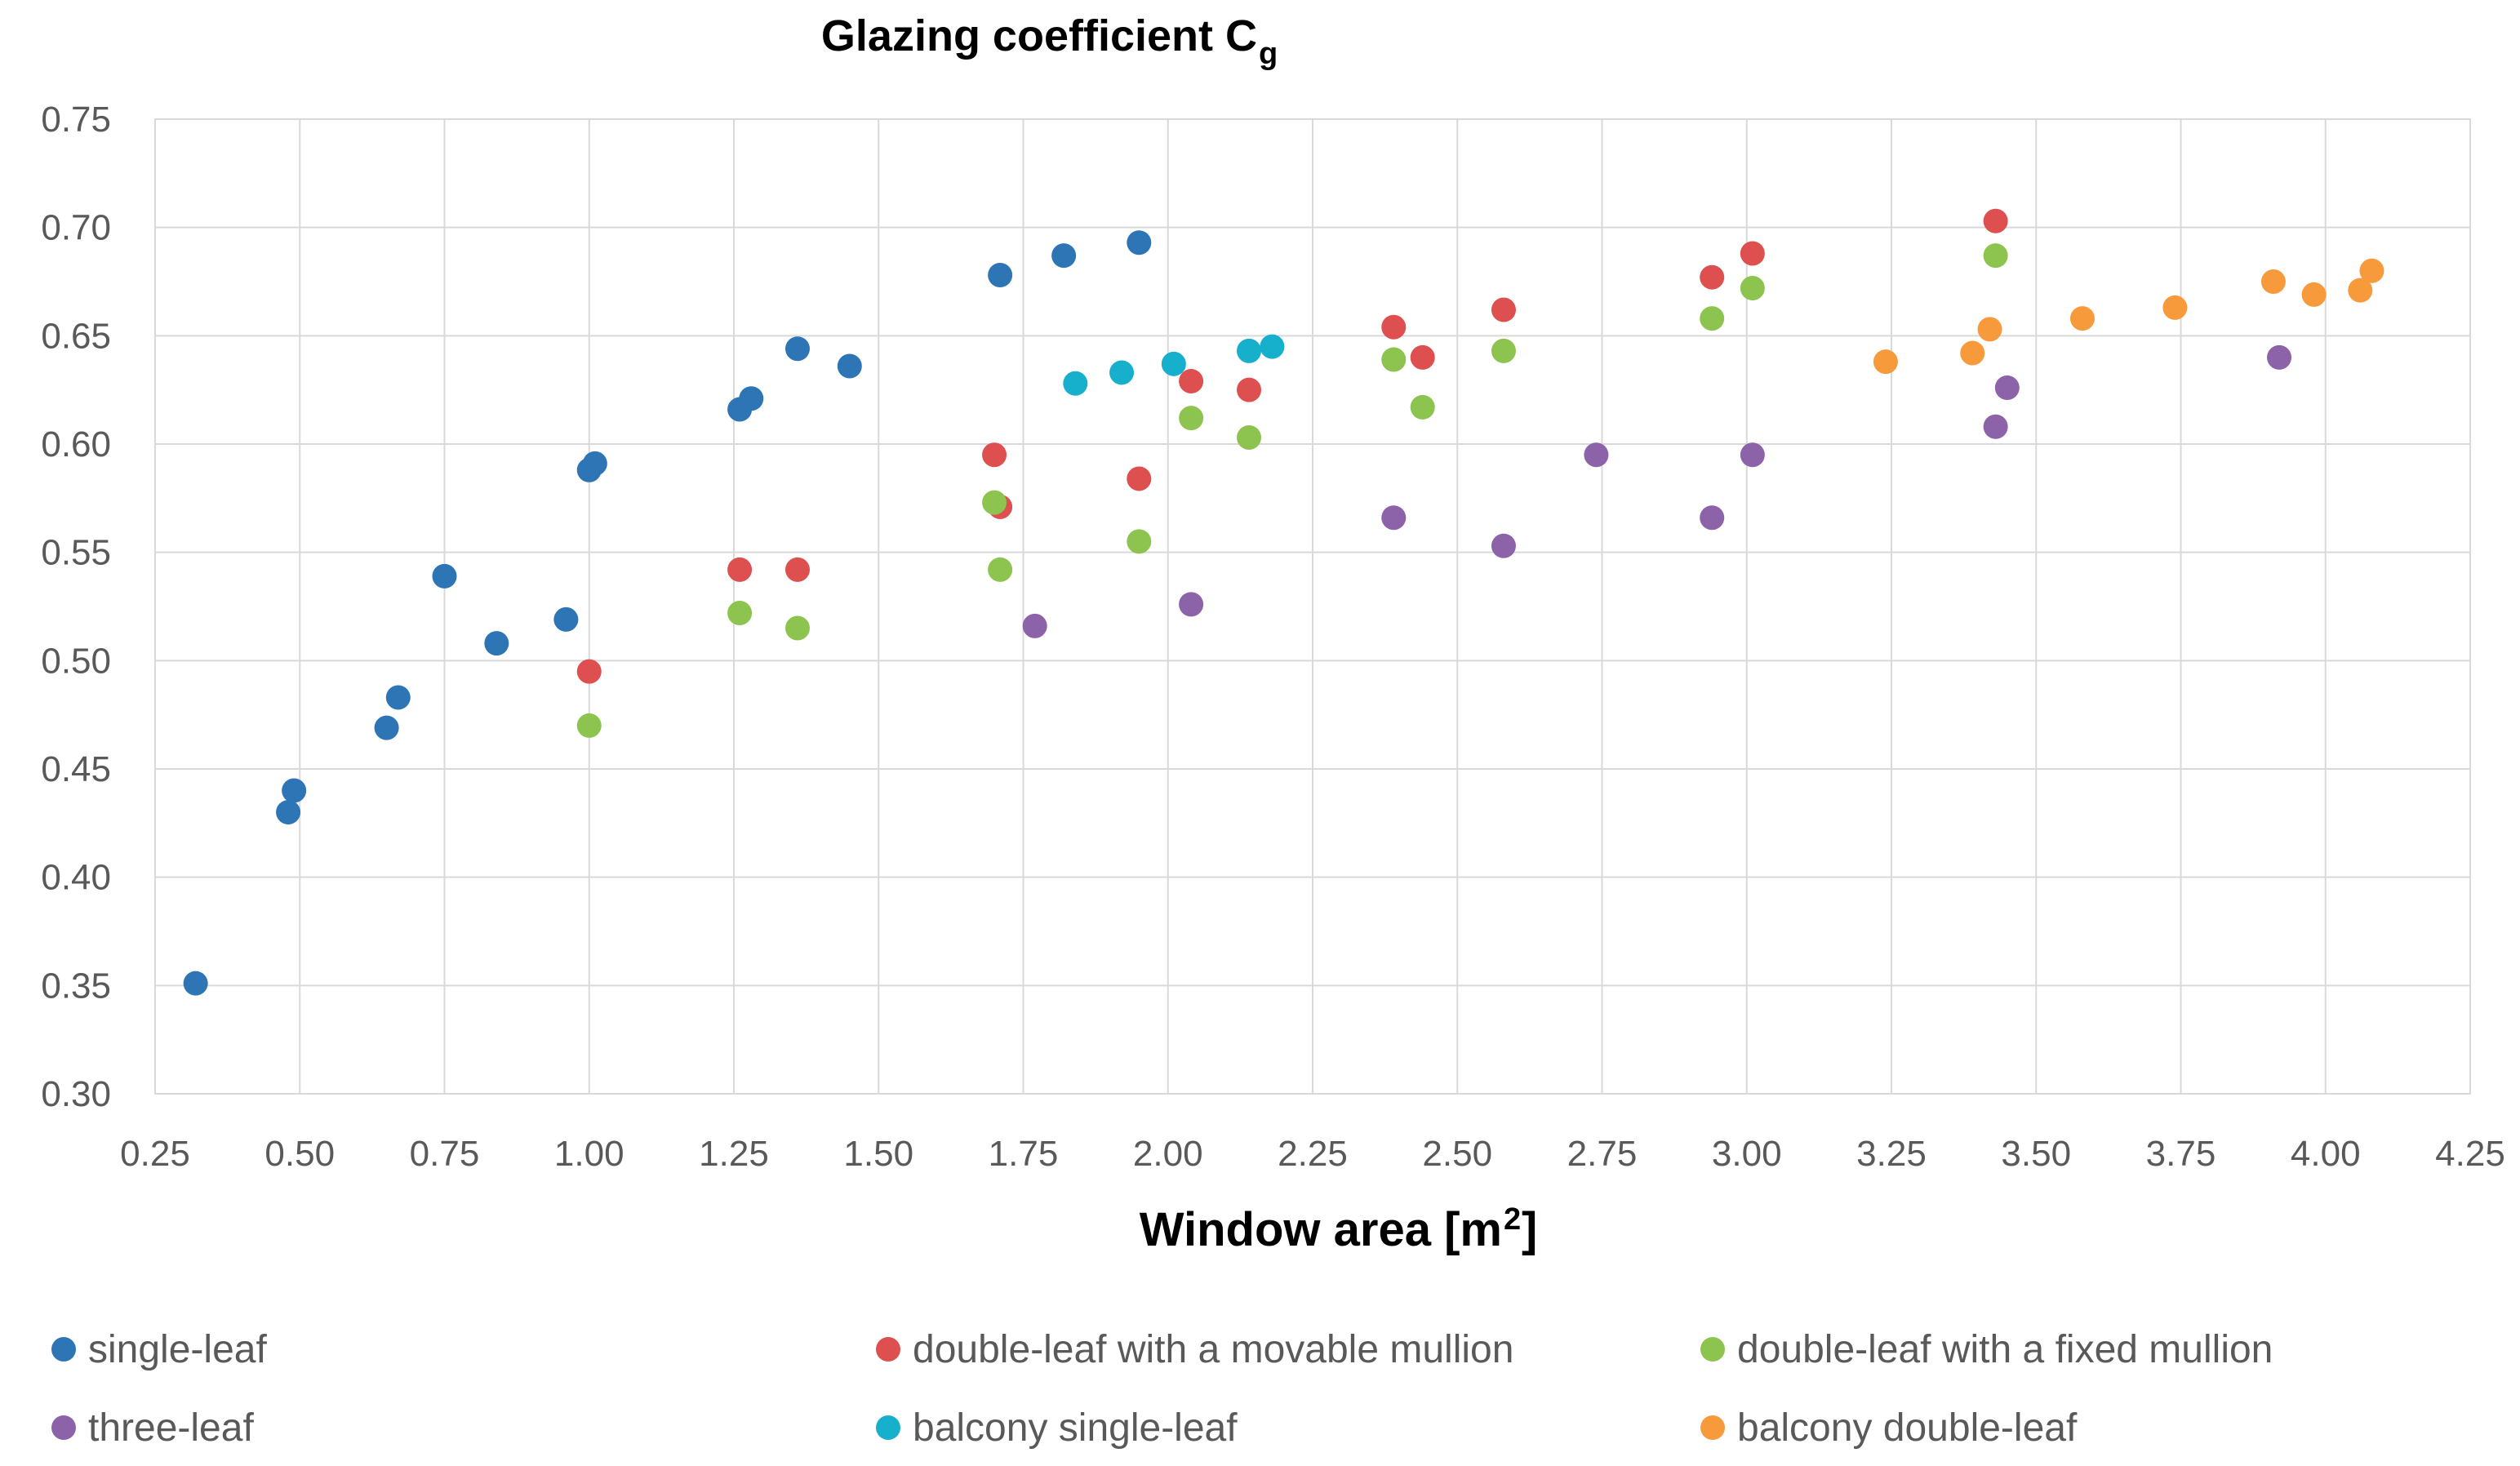 This screenshot has height=1466, width=2520. I want to click on x-axis-label-main: Window area [m, so click(1321, 1230).